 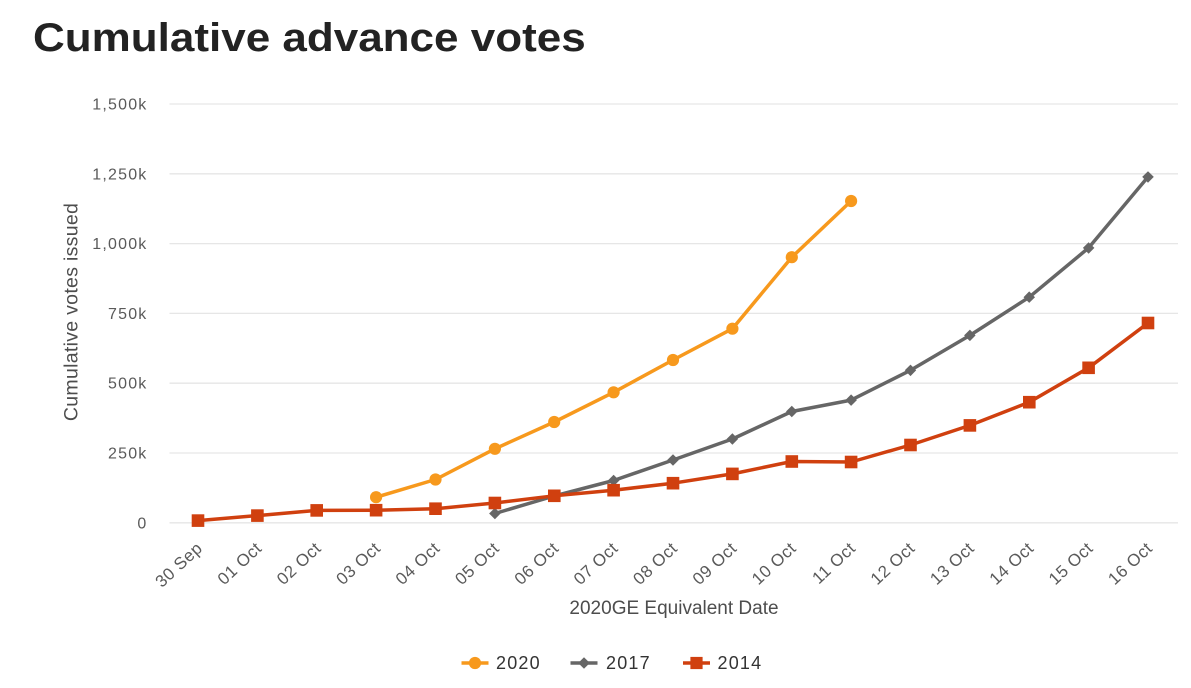 I want to click on svg-text: 500k, so click(x=128, y=384).